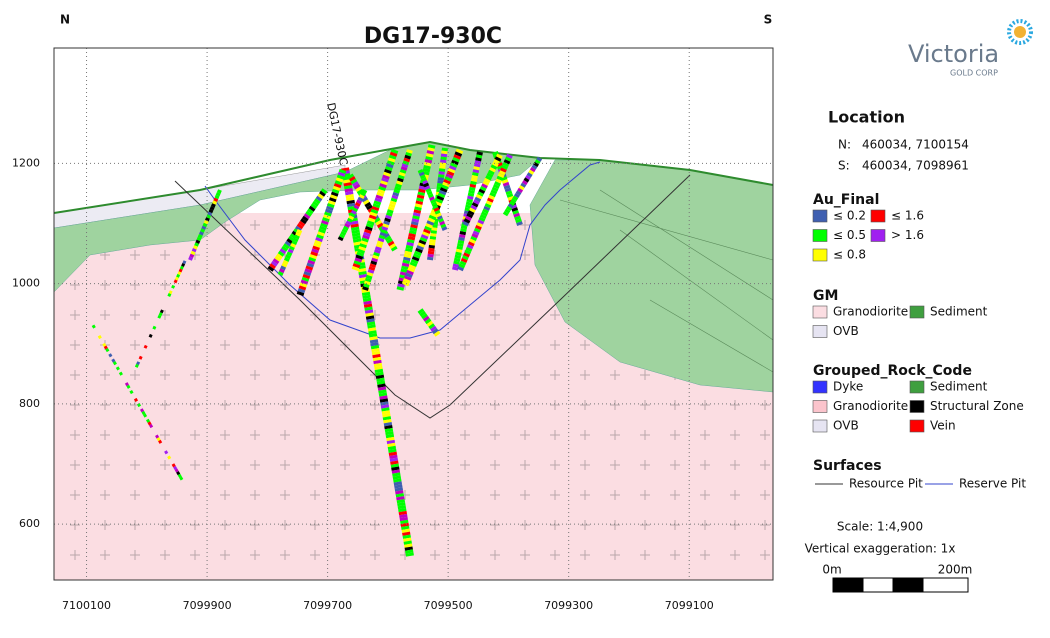 This screenshot has height=638, width=1050. Describe the element at coordinates (26, 283) in the screenshot. I see `y-tick-label: 1000` at that location.